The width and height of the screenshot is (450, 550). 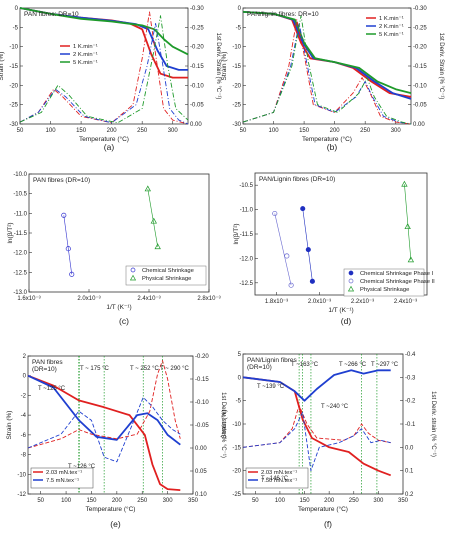 What do you see at coordinates (246, 284) in the screenshot?
I see `y-tick-label: -12.5` at bounding box center [246, 284].